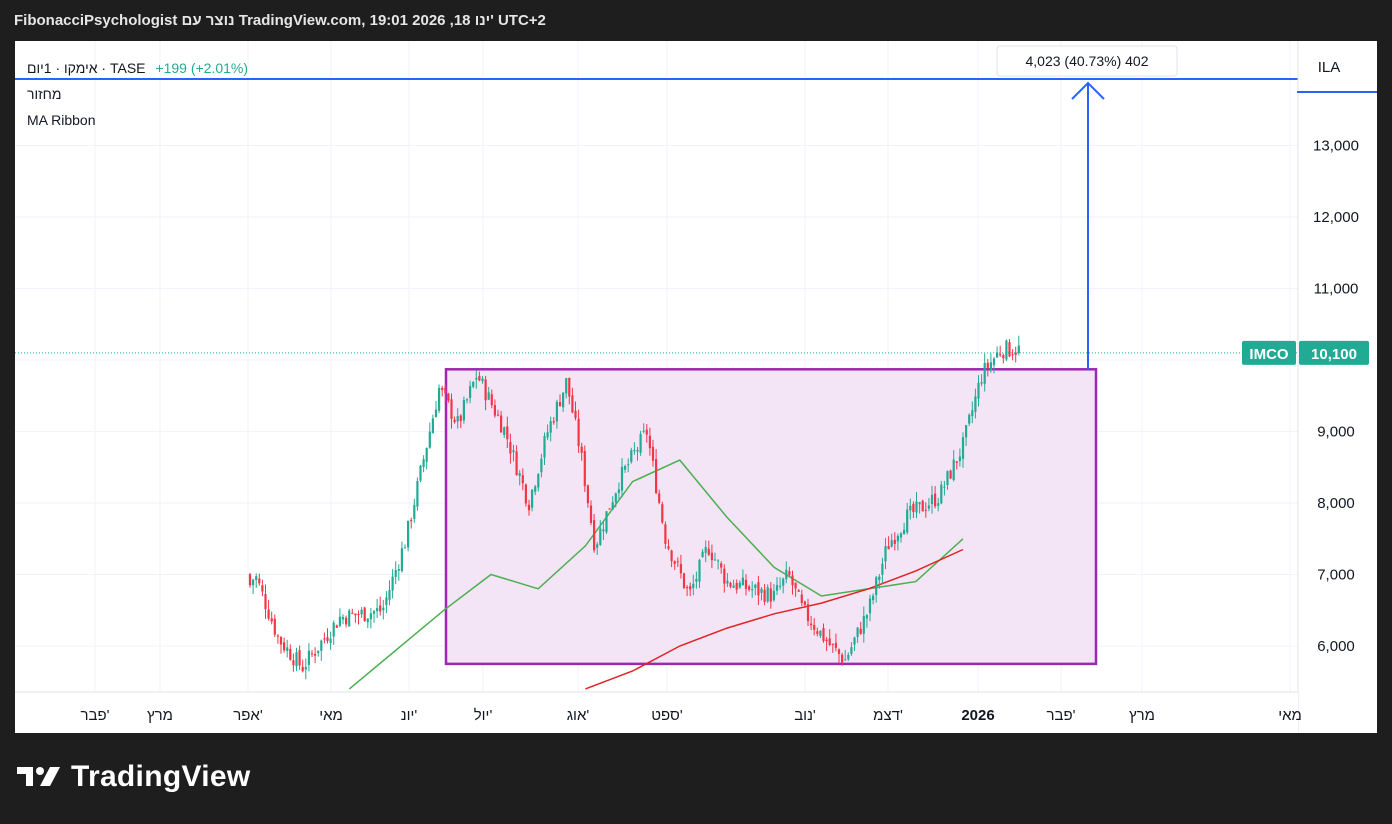 This screenshot has height=824, width=1392. What do you see at coordinates (1336, 432) in the screenshot?
I see `y-tick-label: 9,000` at bounding box center [1336, 432].